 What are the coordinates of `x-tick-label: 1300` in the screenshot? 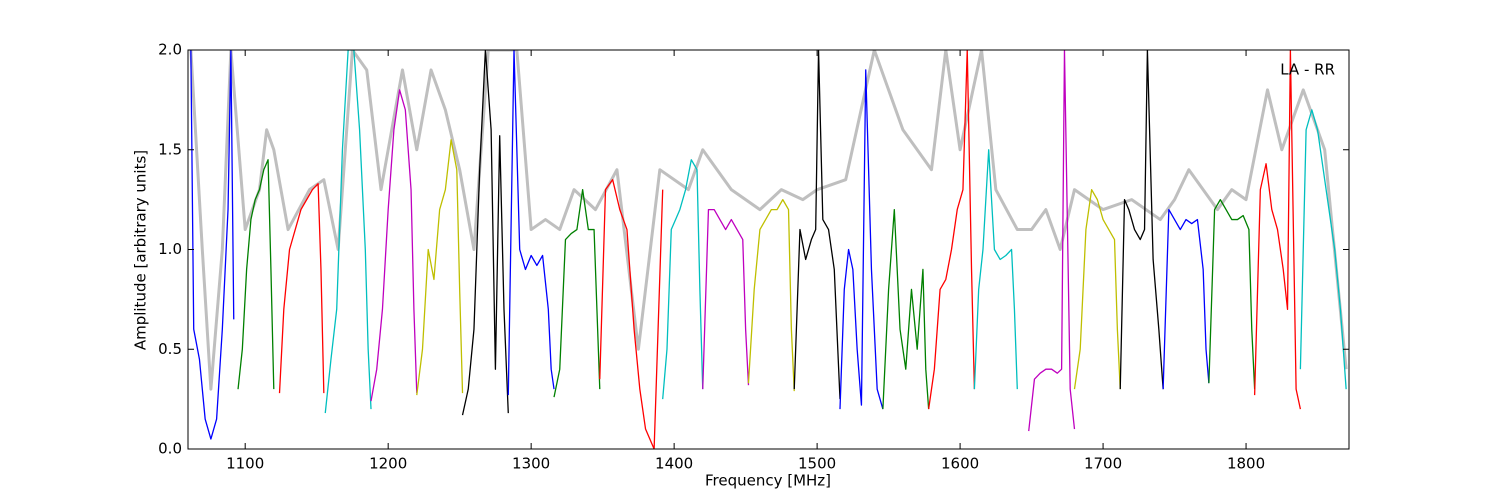 It's located at (531, 464).